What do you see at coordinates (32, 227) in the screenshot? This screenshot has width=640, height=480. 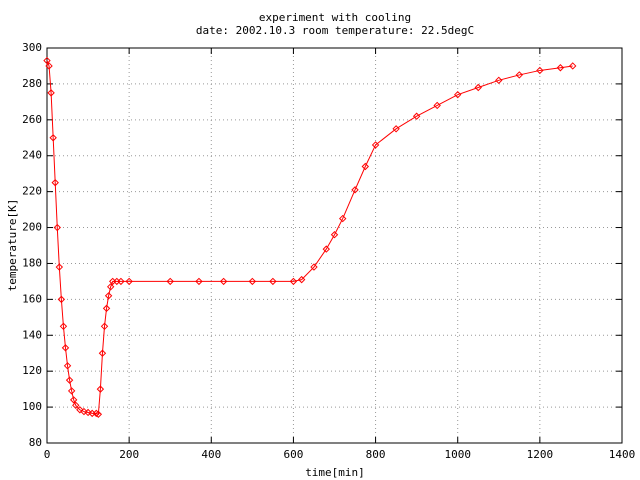 I see `y-tick-label: 200` at bounding box center [32, 227].